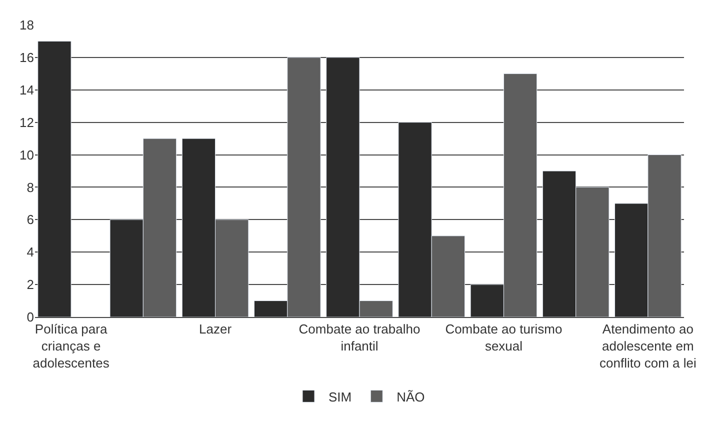 This screenshot has height=423, width=708. Describe the element at coordinates (30, 284) in the screenshot. I see `y-tick-label: 2` at that location.